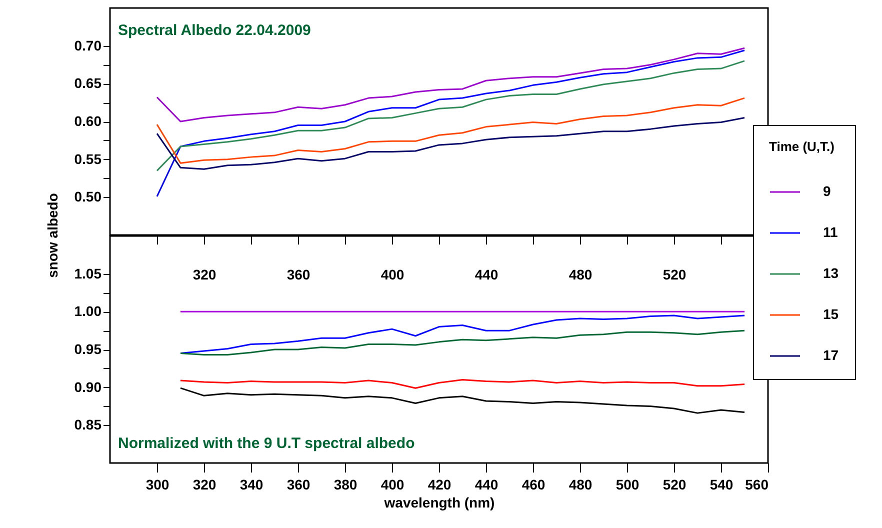  What do you see at coordinates (801, 146) in the screenshot?
I see `legend-title: Time (U,T.)` at bounding box center [801, 146].